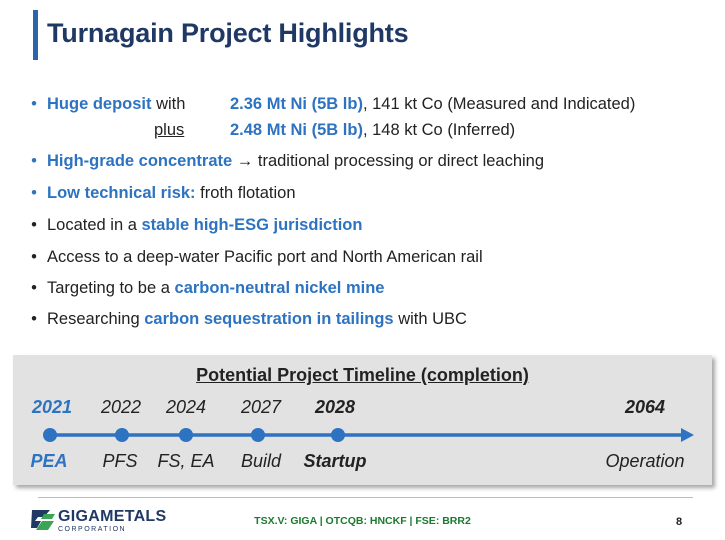 The image size is (725, 540). What do you see at coordinates (338, 435) in the screenshot?
I see `milestone-marker-2028` at bounding box center [338, 435].